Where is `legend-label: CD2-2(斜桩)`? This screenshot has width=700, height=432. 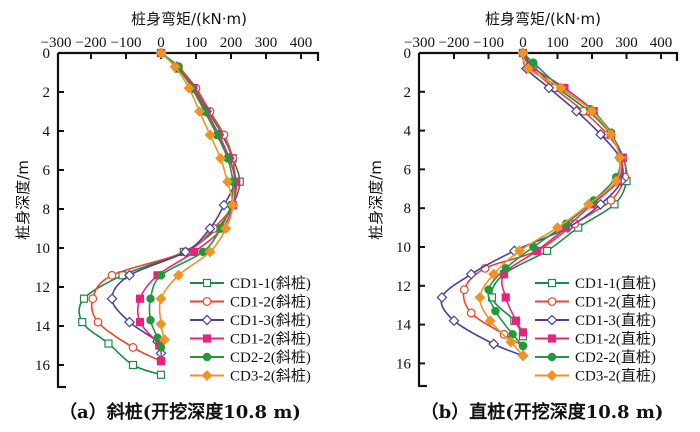 legend-label: CD2-2(斜桩) is located at coordinates (270, 357).